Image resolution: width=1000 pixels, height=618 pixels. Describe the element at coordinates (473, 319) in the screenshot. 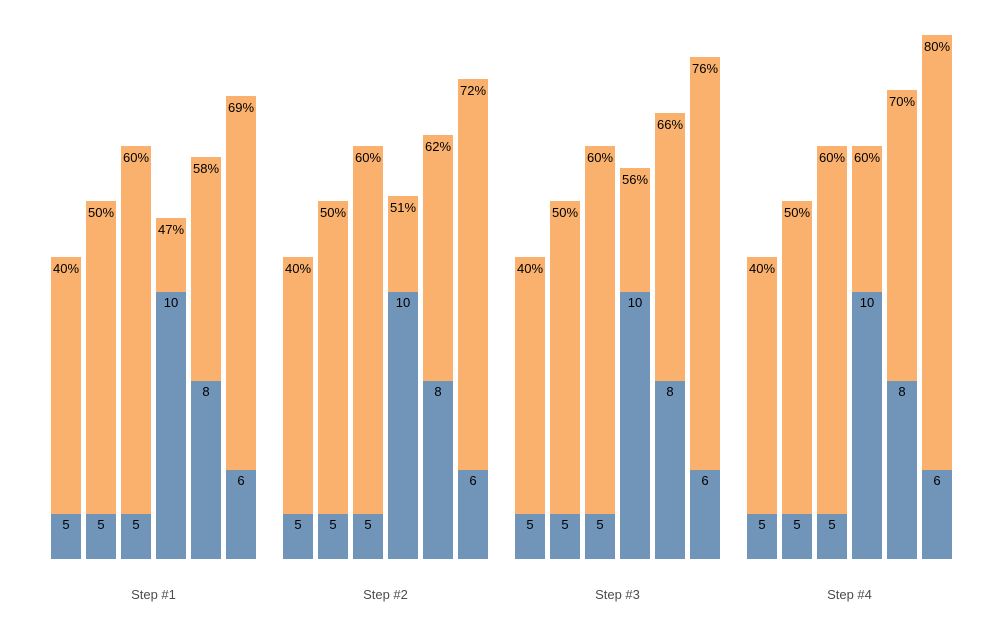

I see `stacked-bar: 72% 6` at that location.